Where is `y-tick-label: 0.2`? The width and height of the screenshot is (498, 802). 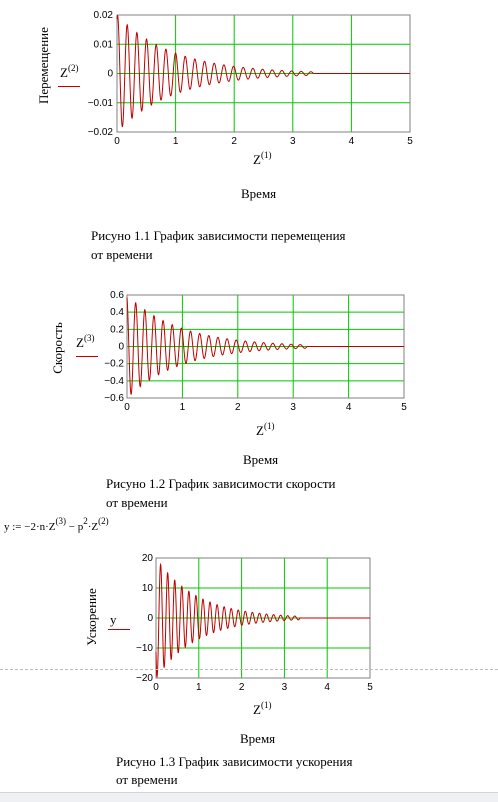
y-tick-label: 0.2 is located at coordinates (117, 329).